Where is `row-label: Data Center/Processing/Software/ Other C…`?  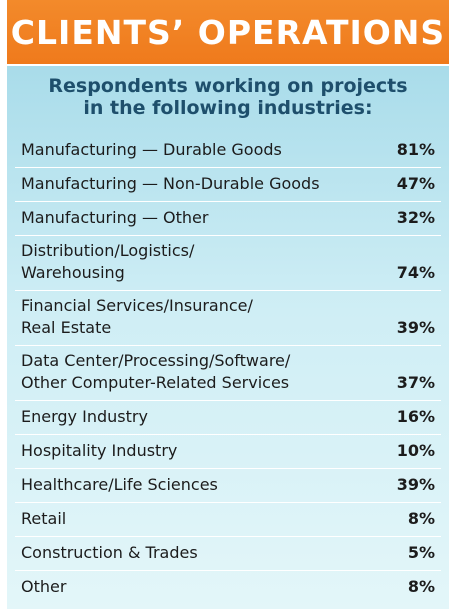 row-label: Data Center/Processing/Software/ Other C… is located at coordinates (156, 371).